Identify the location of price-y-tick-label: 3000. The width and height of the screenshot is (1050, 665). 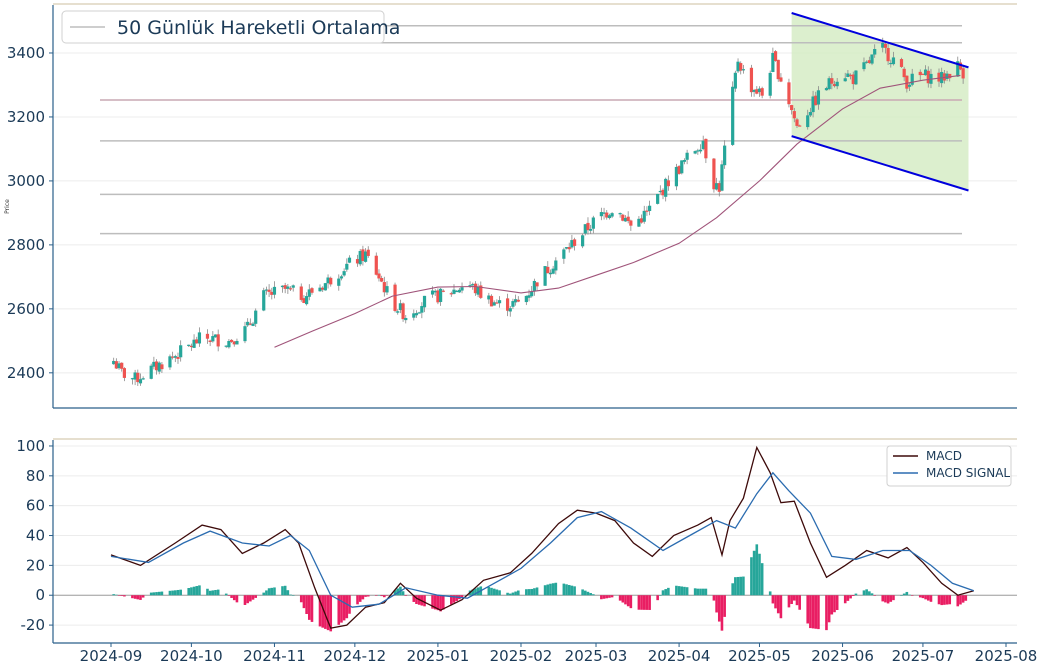
(26, 181).